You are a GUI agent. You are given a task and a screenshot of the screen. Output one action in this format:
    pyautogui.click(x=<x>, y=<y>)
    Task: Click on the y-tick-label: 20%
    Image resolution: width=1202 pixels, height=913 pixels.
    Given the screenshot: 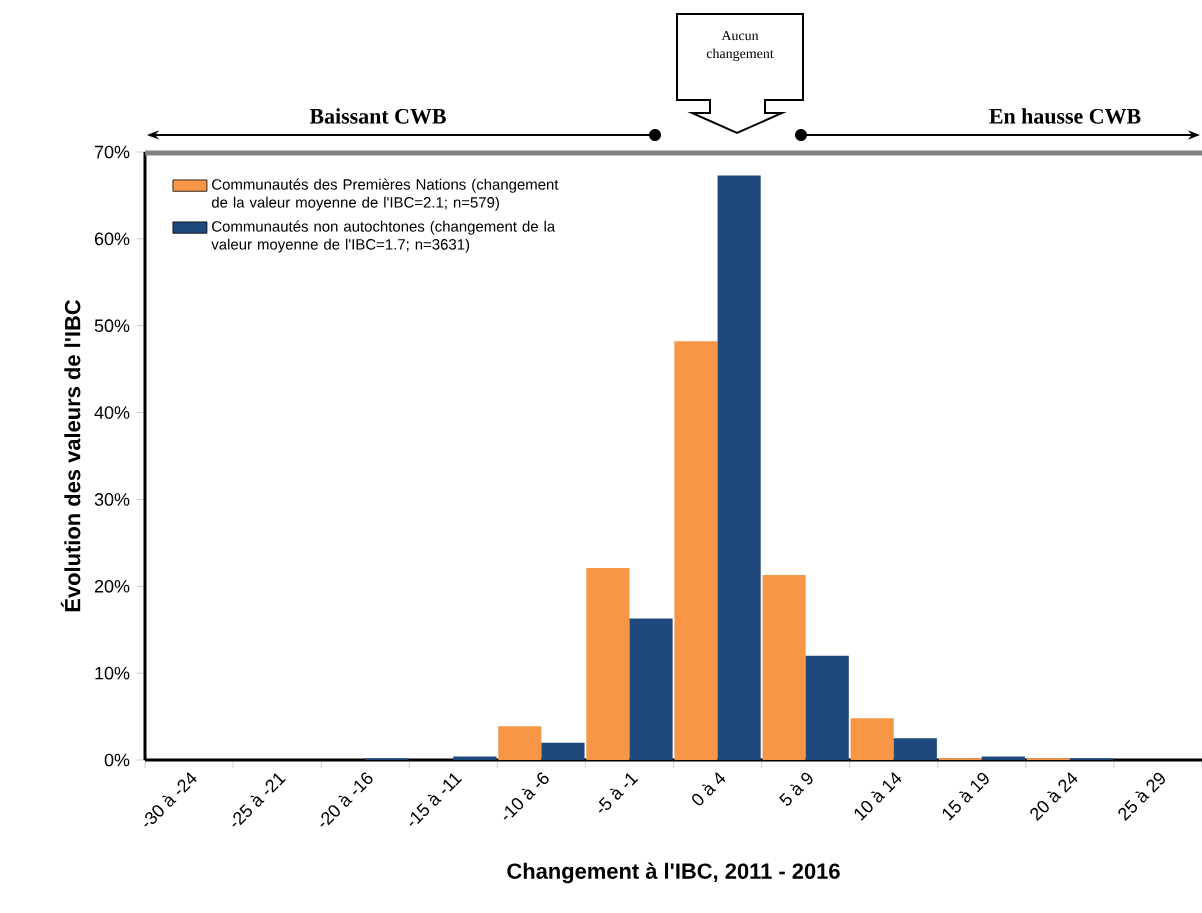 What is the action you would take?
    pyautogui.click(x=112, y=586)
    